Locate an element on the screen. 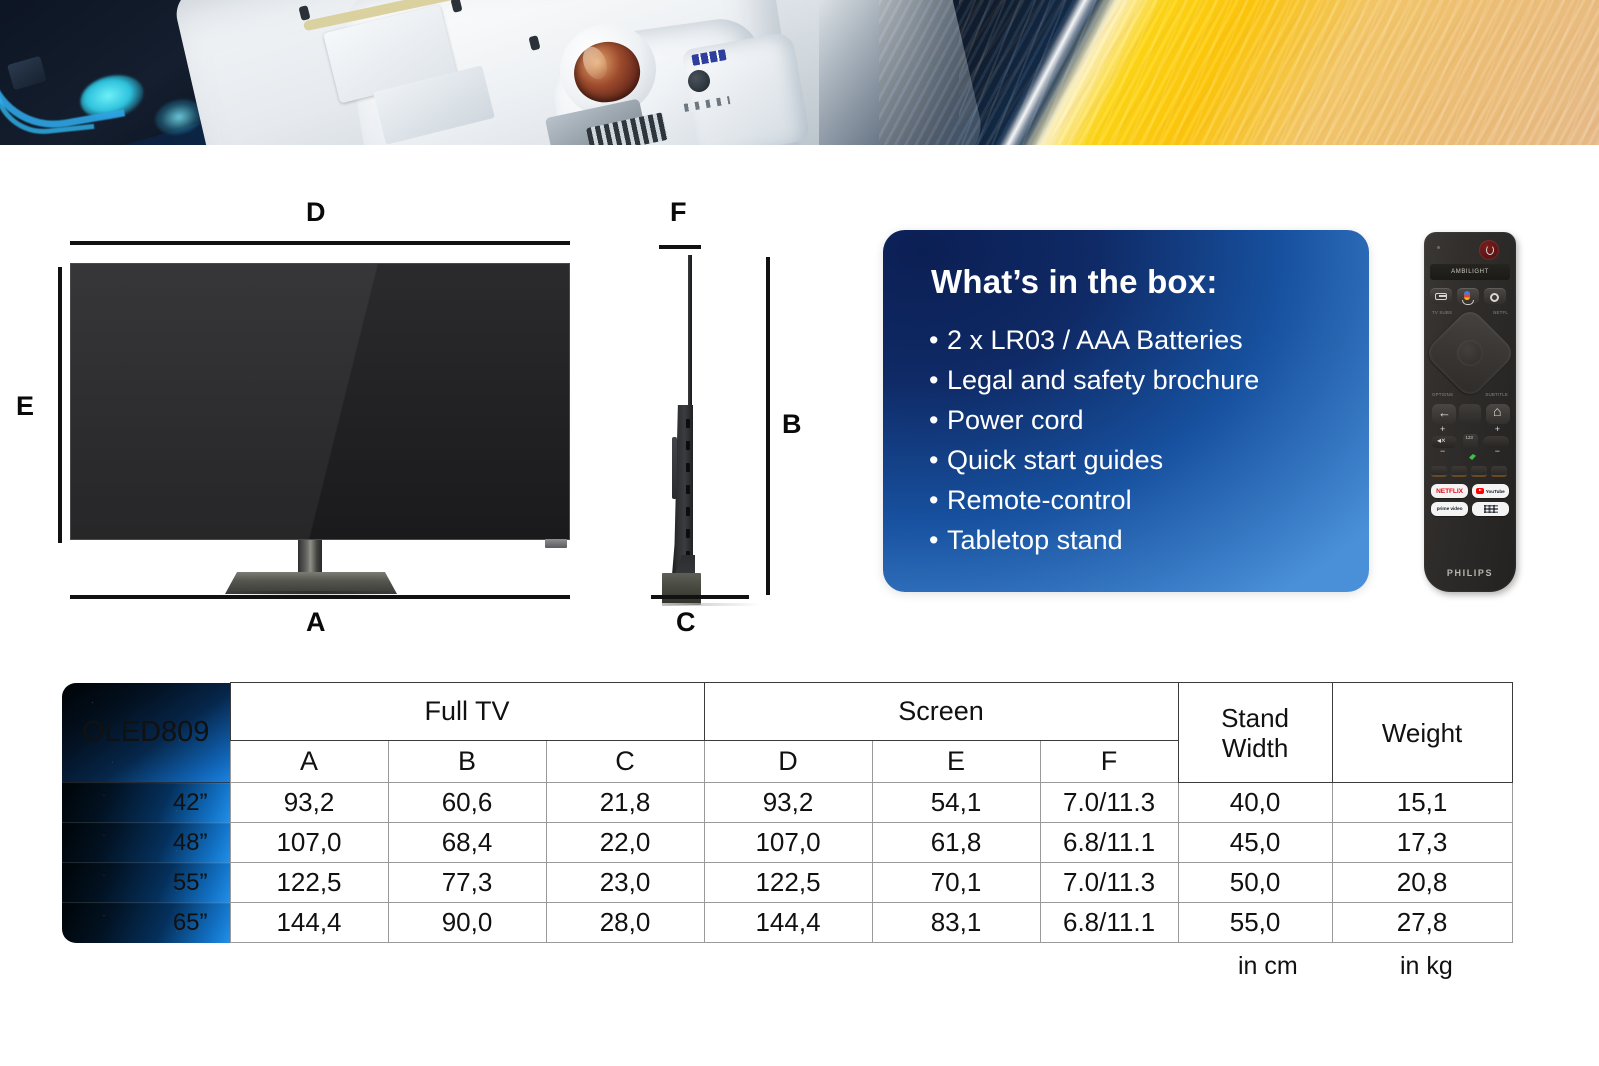 This screenshot has height=1066, width=1599. prime-video-label: prime video is located at coordinates (1449, 509).